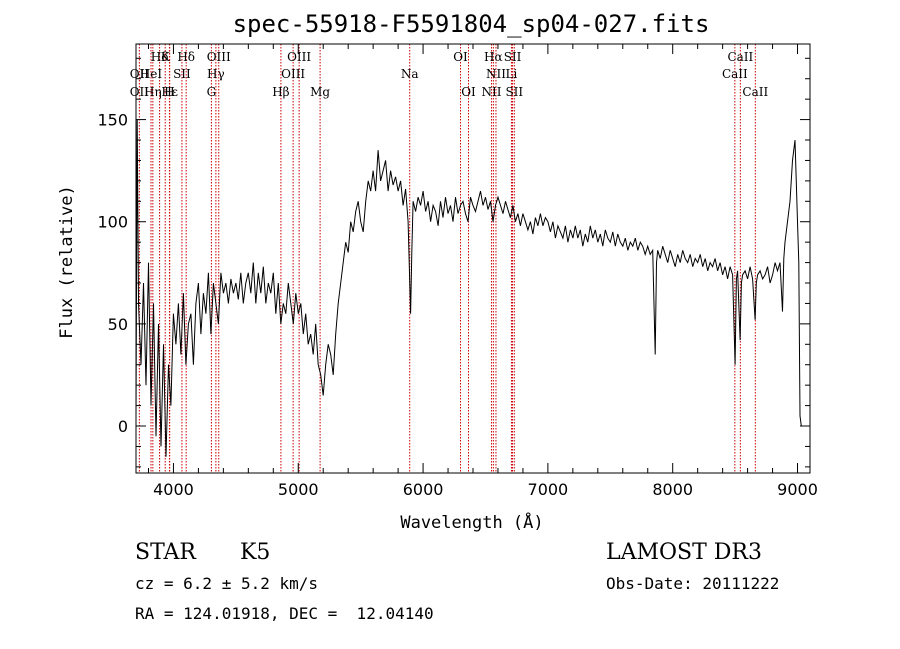  Describe the element at coordinates (151, 74) in the screenshot. I see `line-label: HeI` at that location.